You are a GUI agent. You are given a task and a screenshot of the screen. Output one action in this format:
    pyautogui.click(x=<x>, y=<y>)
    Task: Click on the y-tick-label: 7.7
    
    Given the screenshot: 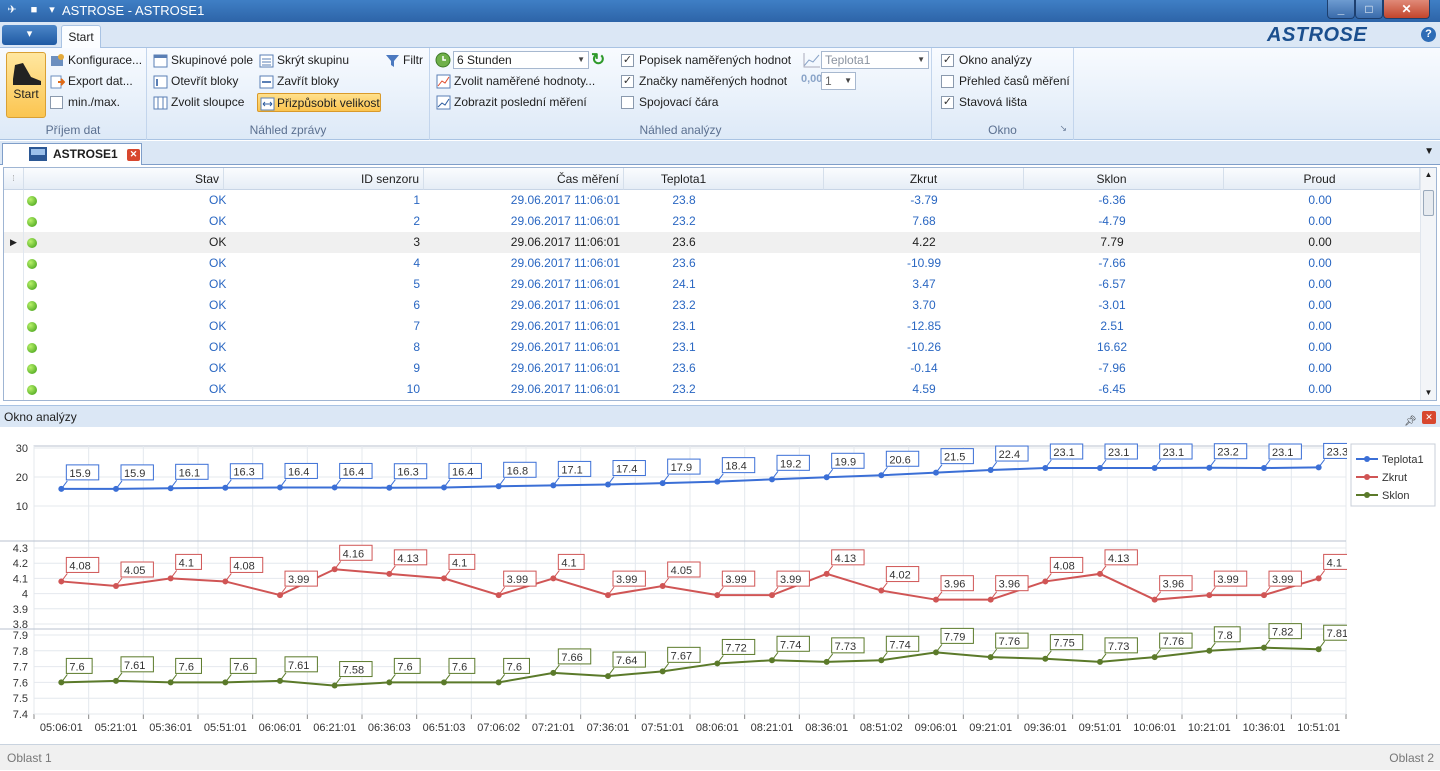 What is the action you would take?
    pyautogui.click(x=20, y=668)
    